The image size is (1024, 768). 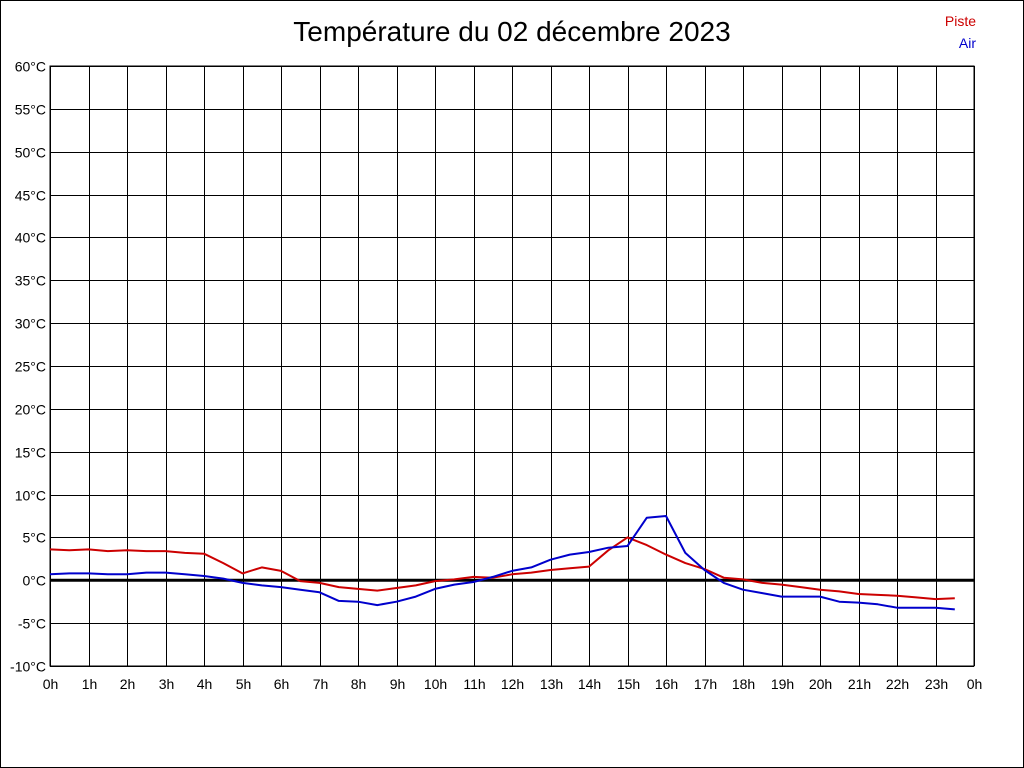 What do you see at coordinates (128, 684) in the screenshot?
I see `x-tick-label: 2h` at bounding box center [128, 684].